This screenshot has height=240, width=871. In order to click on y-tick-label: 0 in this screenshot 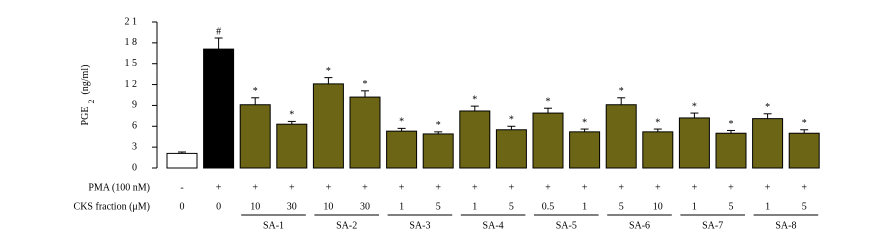, I will do `click(134, 167)`.